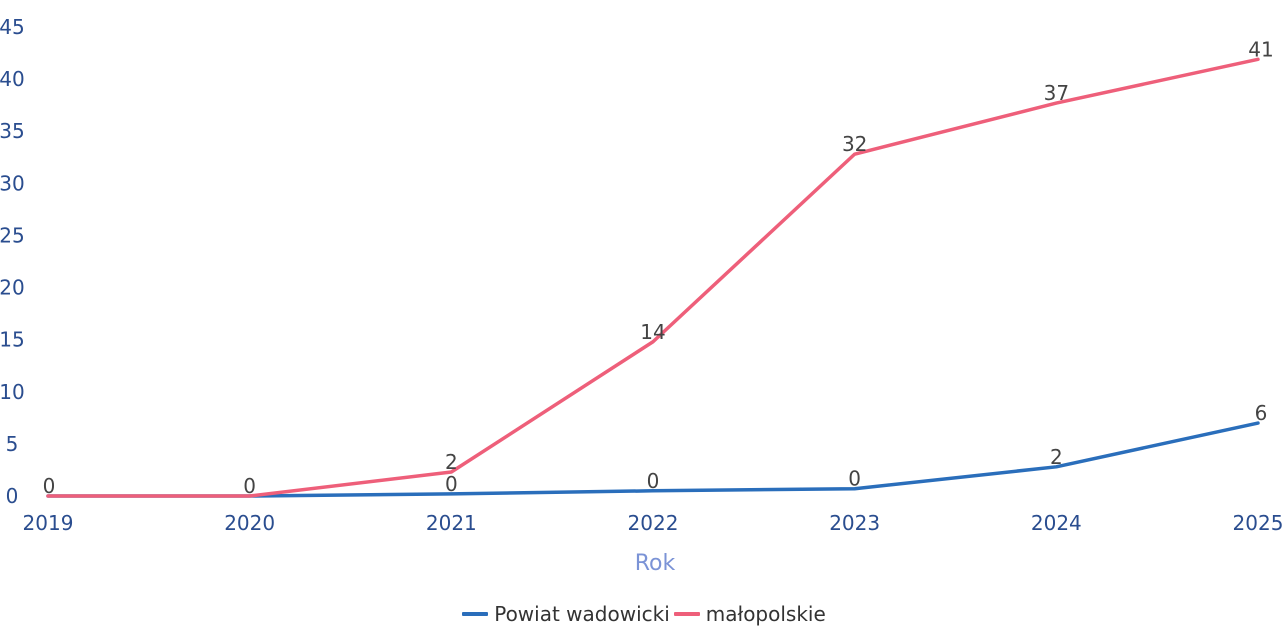  Describe the element at coordinates (12, 392) in the screenshot. I see `y-tick-label: 10` at that location.